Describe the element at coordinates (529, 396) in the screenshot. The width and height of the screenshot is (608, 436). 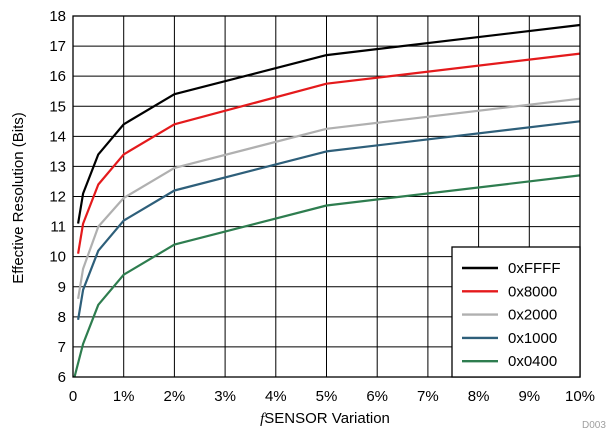
I see `x-tick-label: 9%` at that location.